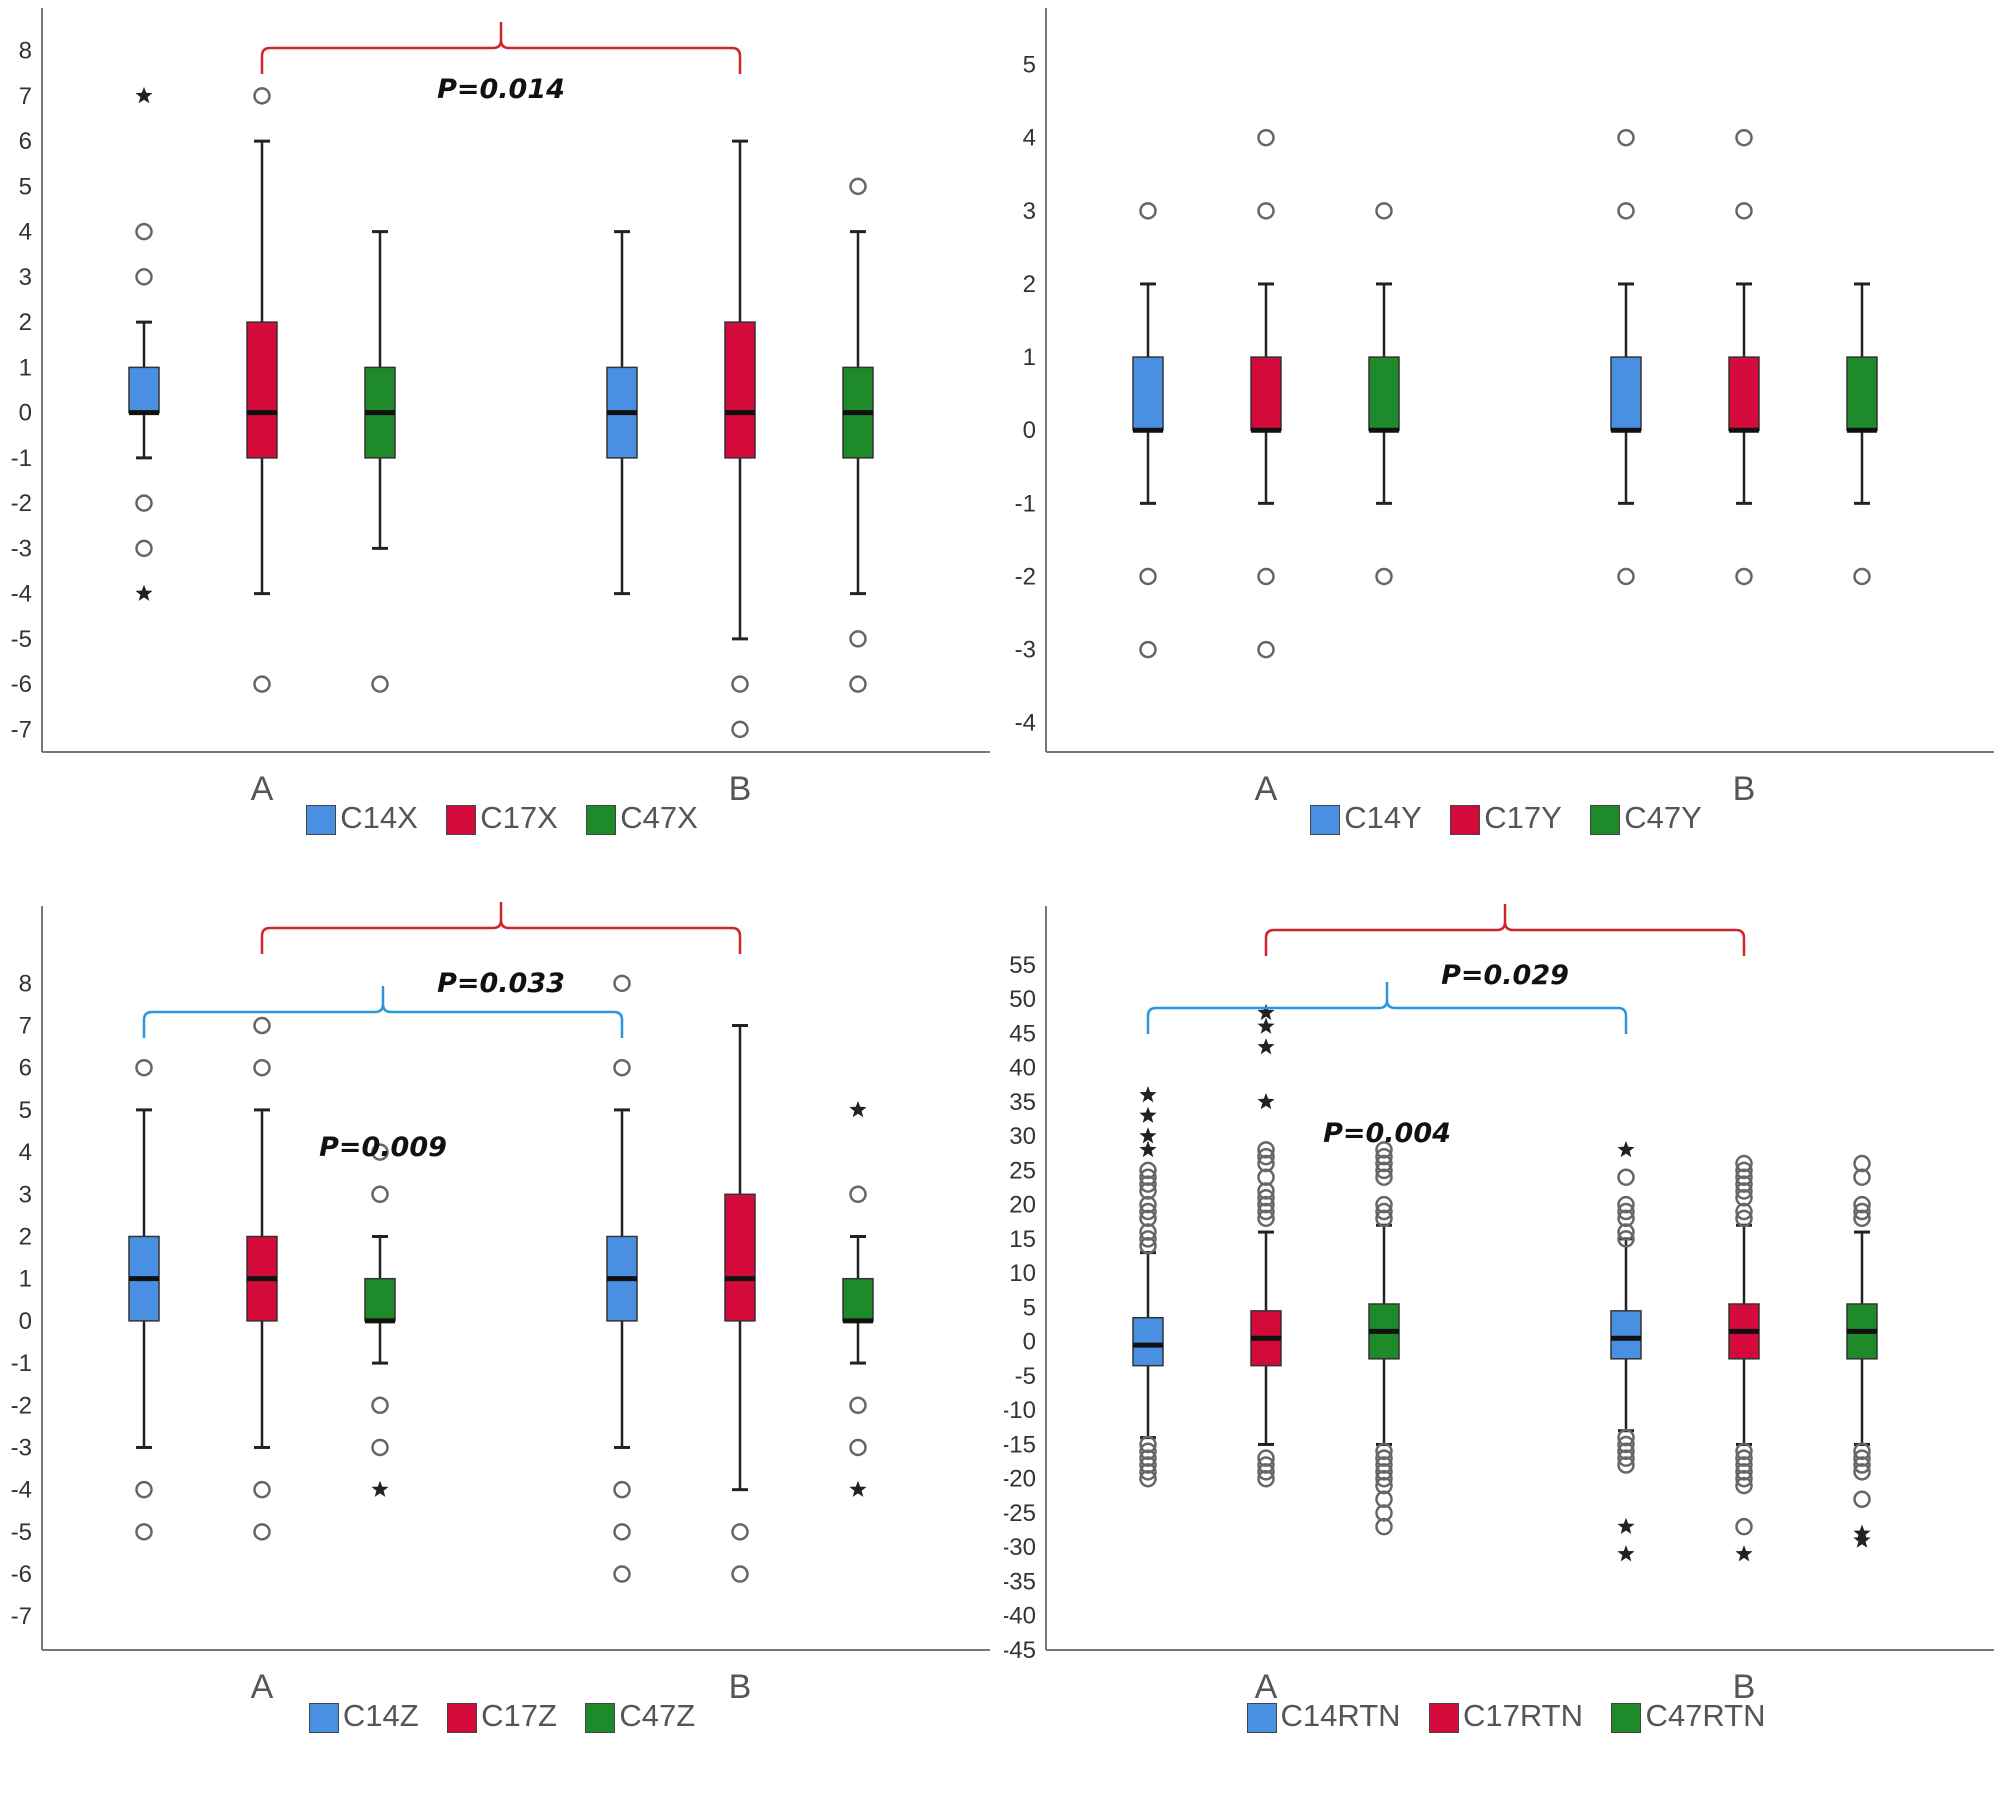 This screenshot has height=1796, width=2008. Describe the element at coordinates (25, 1068) in the screenshot. I see `y-tick-label: 6` at that location.